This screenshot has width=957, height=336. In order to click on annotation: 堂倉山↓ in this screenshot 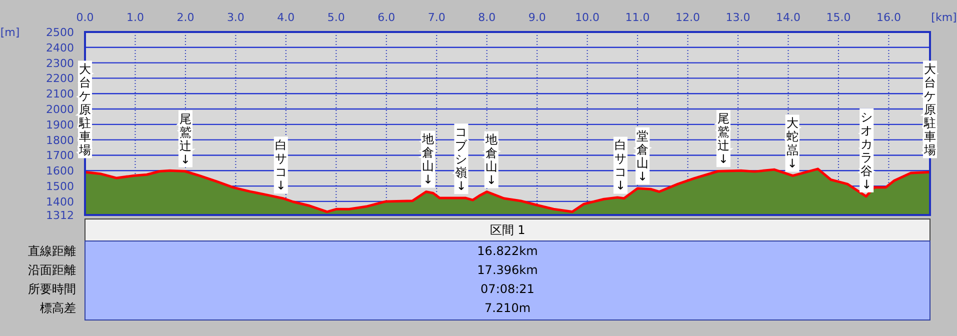, I will do `click(643, 155)`.